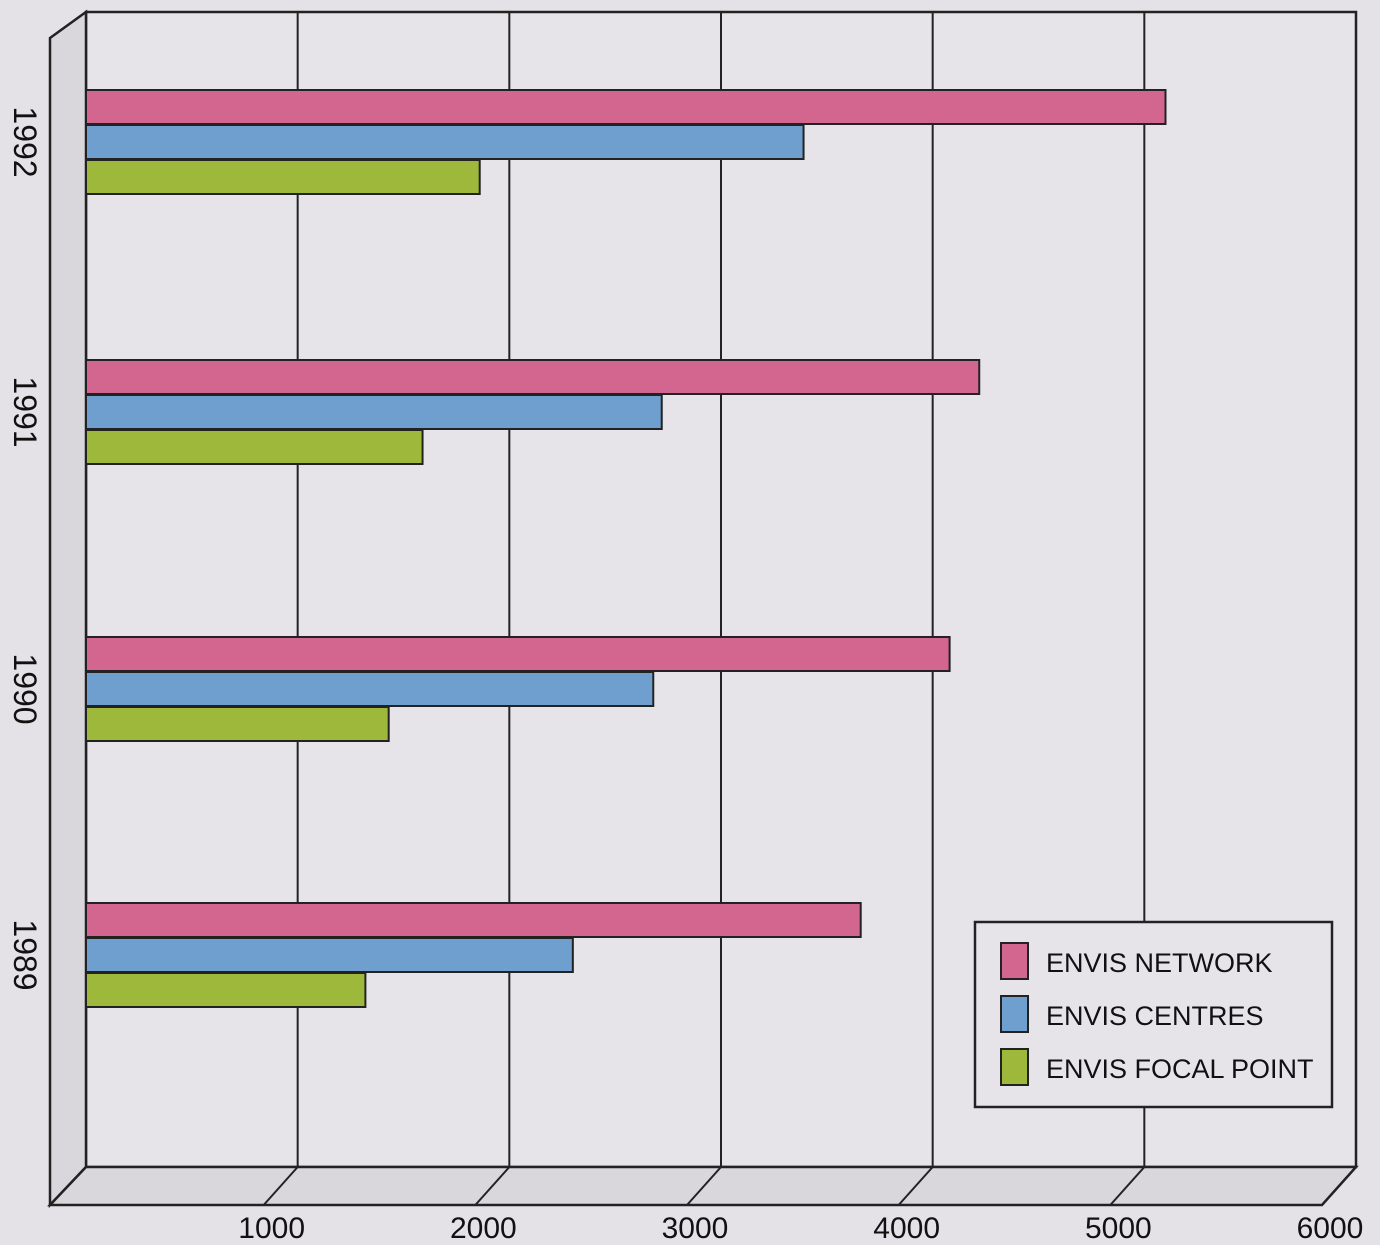 The width and height of the screenshot is (1380, 1245). What do you see at coordinates (626, 107) in the screenshot?
I see `bar-1992-envis-network` at bounding box center [626, 107].